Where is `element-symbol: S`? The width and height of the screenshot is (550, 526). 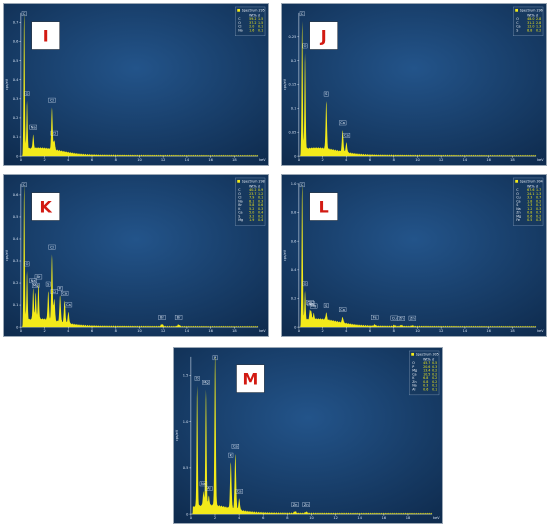
element-symbol: S is located at coordinates (239, 216).